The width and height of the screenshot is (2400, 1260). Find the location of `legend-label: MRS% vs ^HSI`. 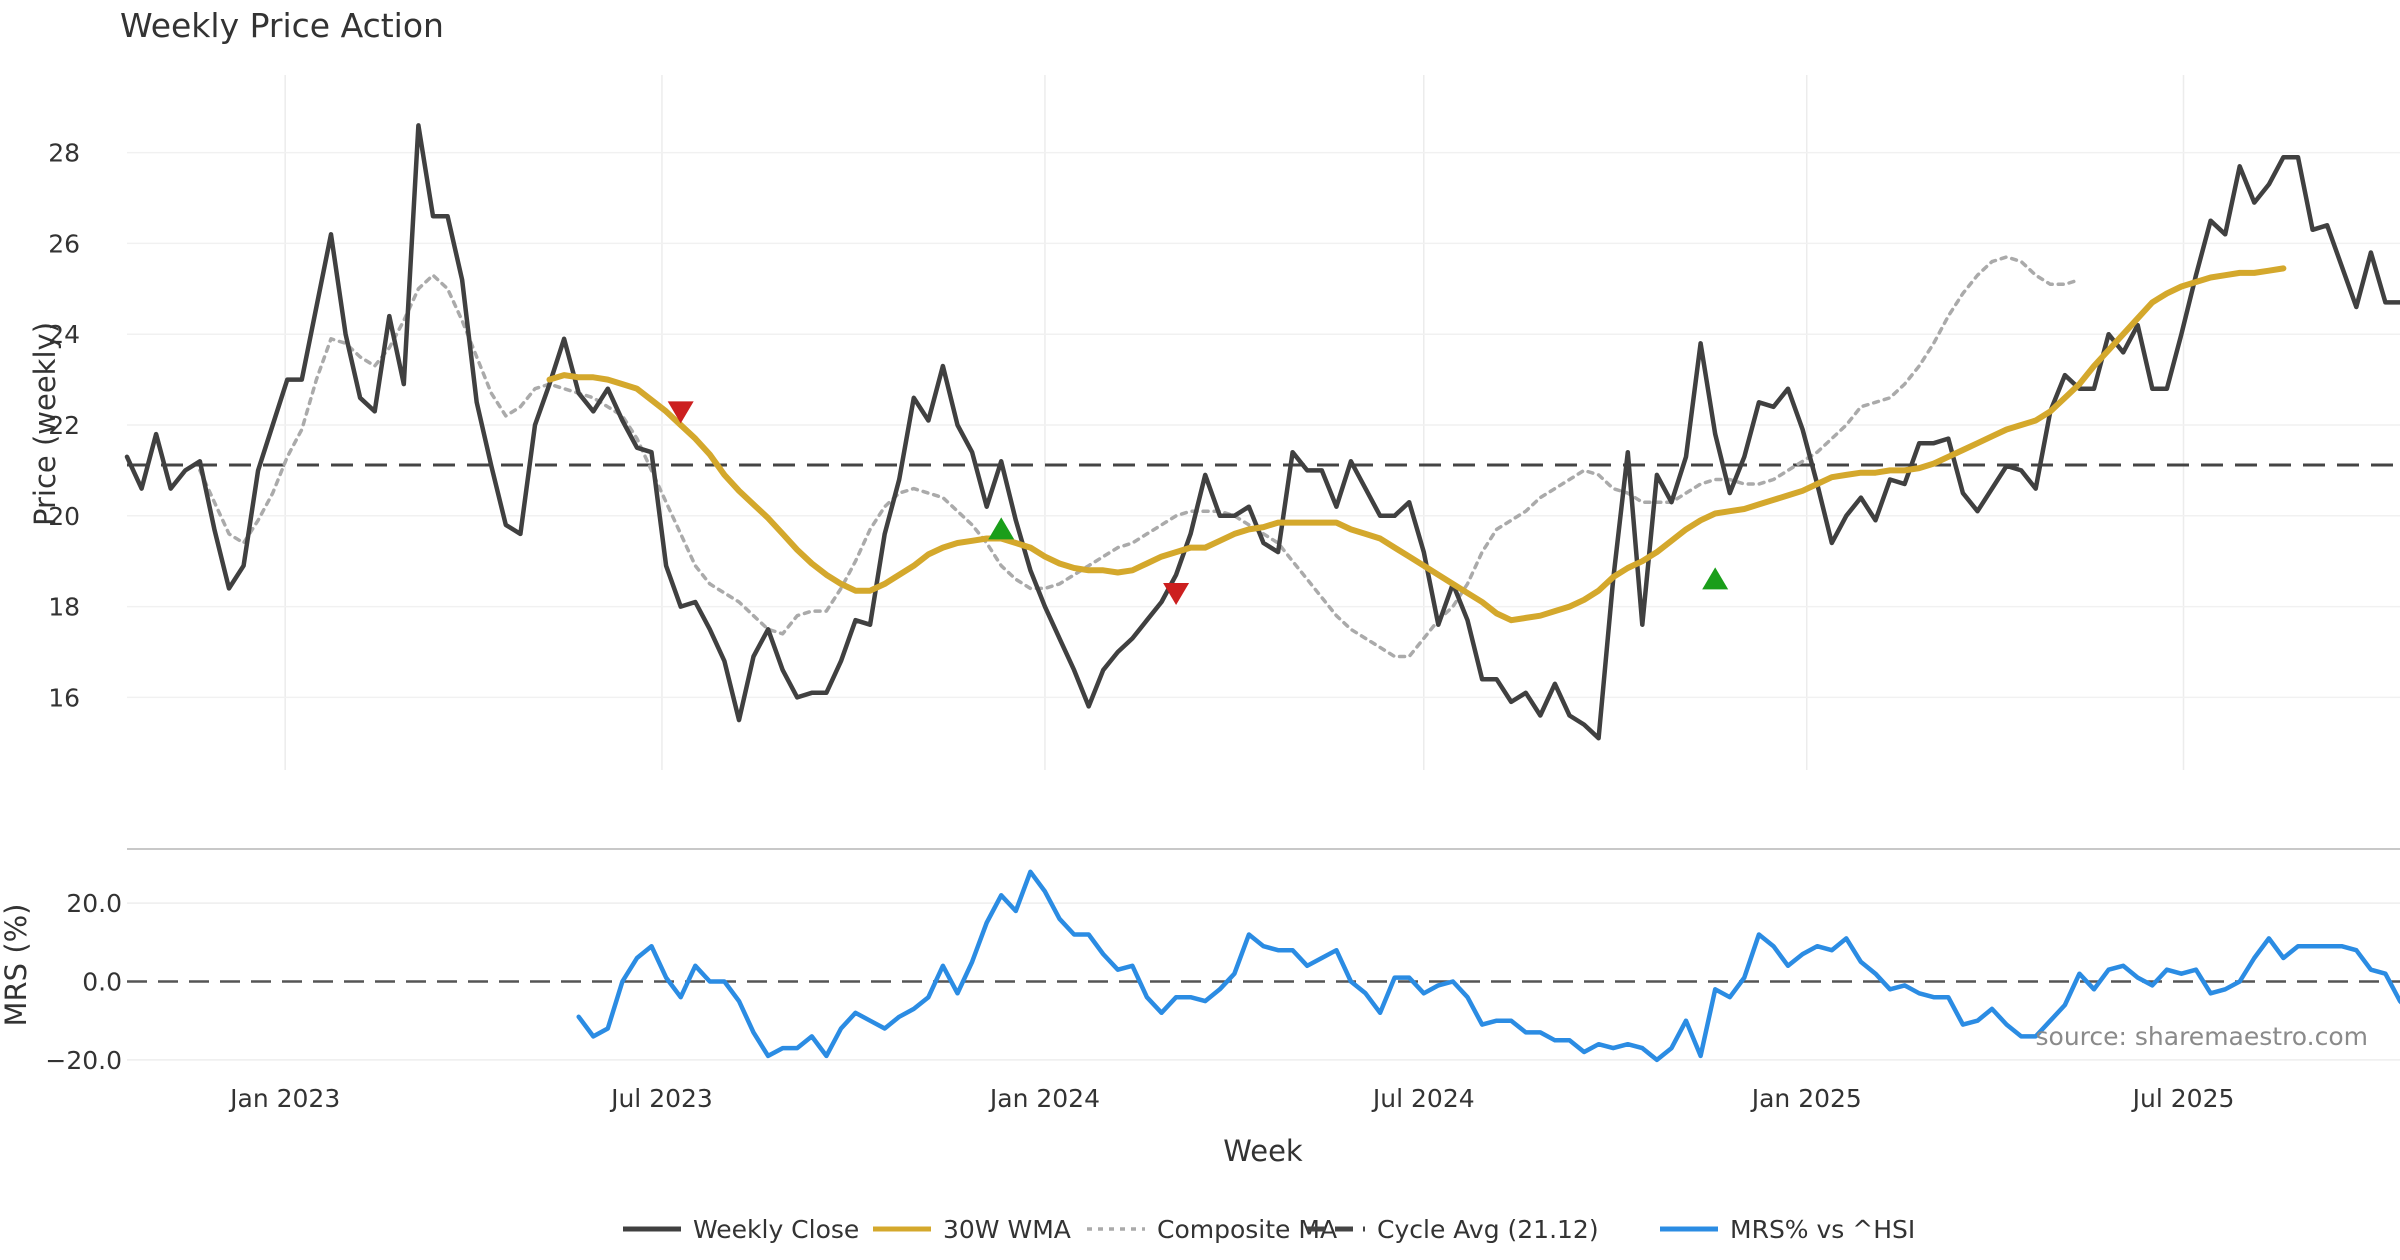

legend-label: MRS% vs ^HSI is located at coordinates (1822, 1229).